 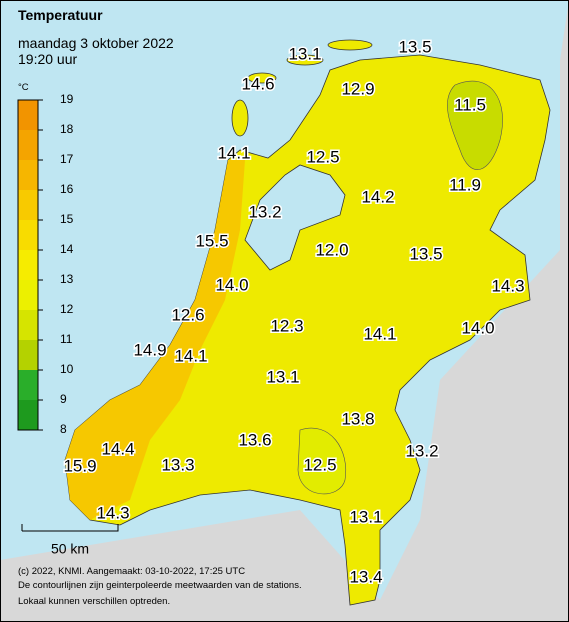 What do you see at coordinates (67, 279) in the screenshot?
I see `tick-label: 13` at bounding box center [67, 279].